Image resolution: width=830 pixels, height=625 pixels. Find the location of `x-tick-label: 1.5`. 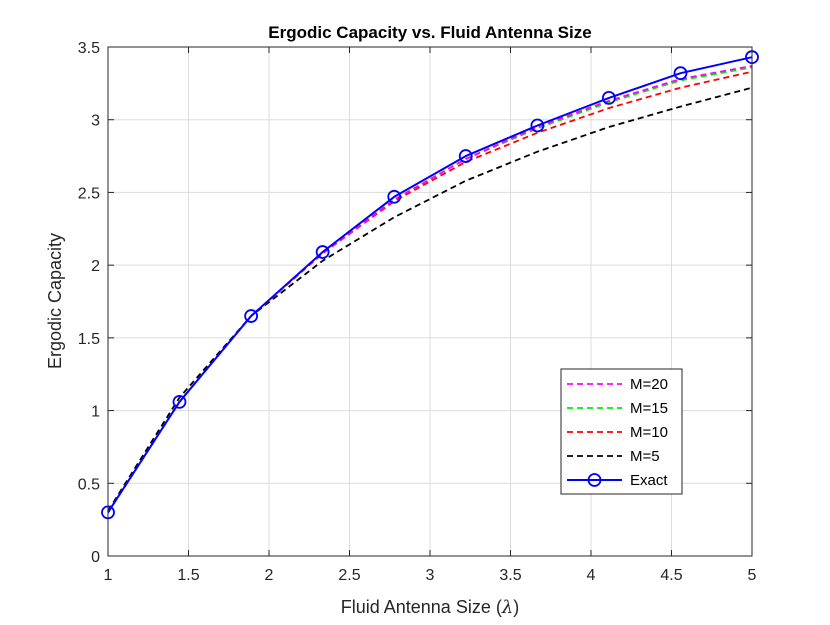

x-tick-label: 1.5 is located at coordinates (188, 575).